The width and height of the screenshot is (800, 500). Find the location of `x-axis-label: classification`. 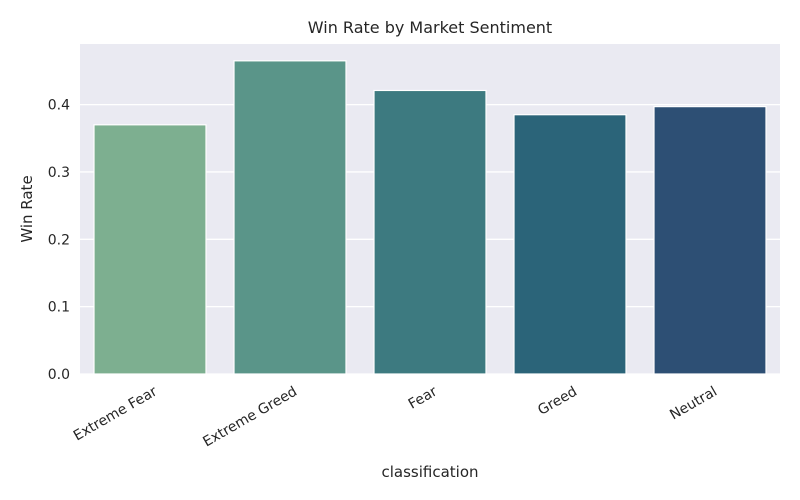

x-axis-label: classification is located at coordinates (429, 472).